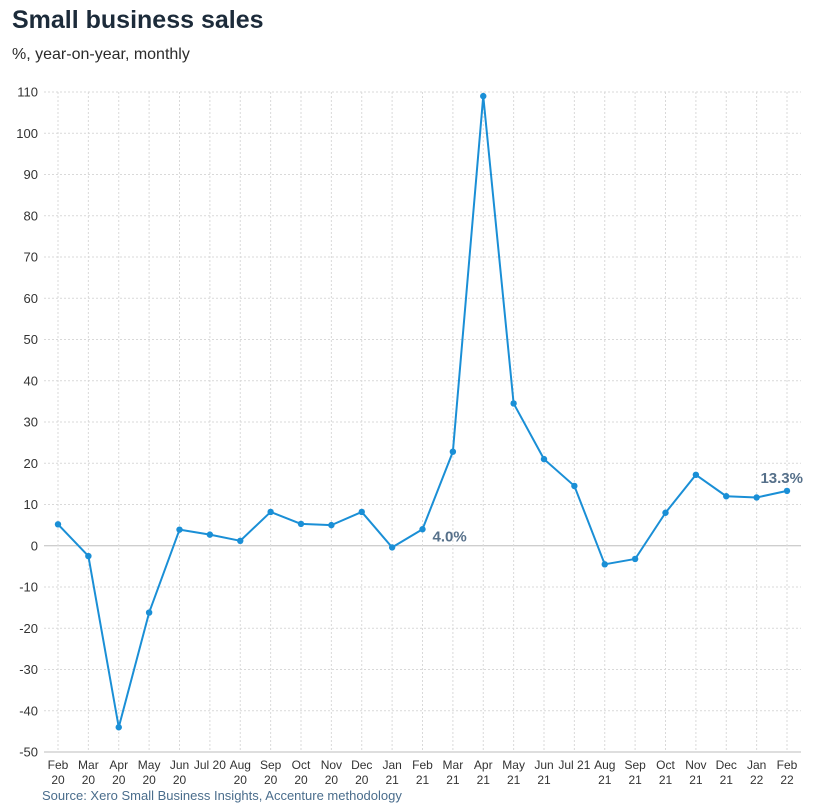 This screenshot has width=814, height=810. Describe the element at coordinates (28, 587) in the screenshot. I see `y-tick-label: -10` at that location.